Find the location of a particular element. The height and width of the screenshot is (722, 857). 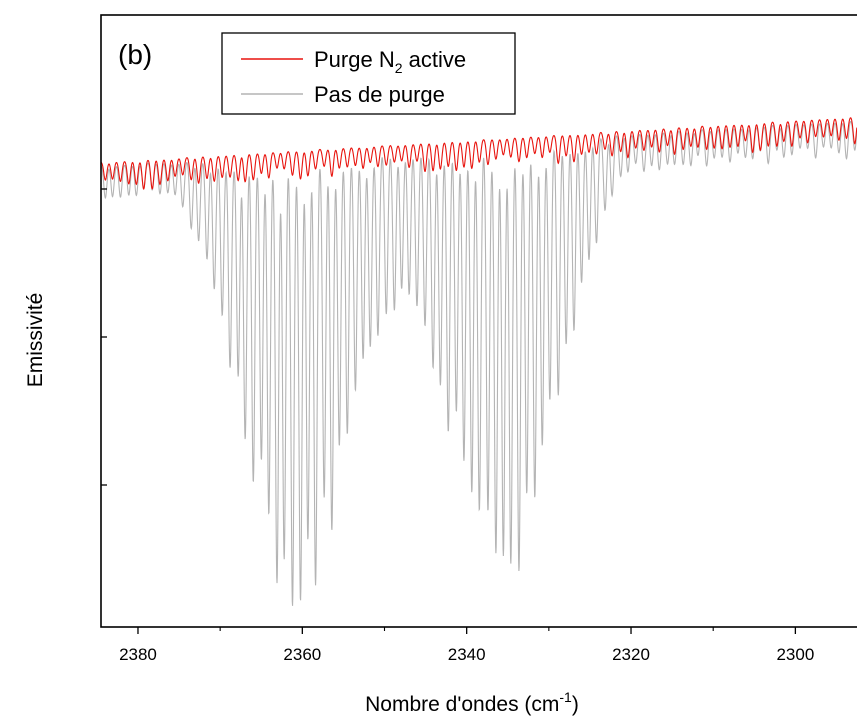

x-tick-label: 2360 is located at coordinates (302, 654).